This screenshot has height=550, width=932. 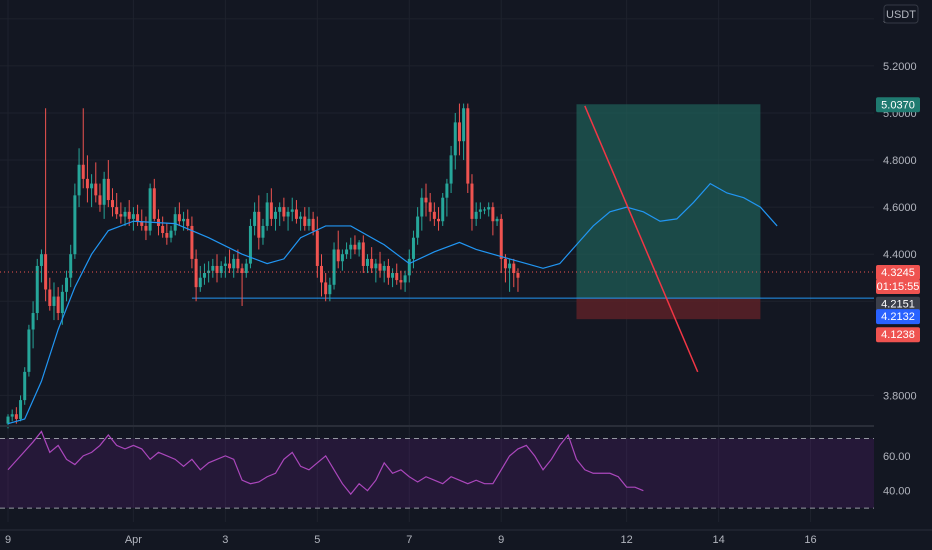 What do you see at coordinates (409, 540) in the screenshot?
I see `time-tick-label: 7` at bounding box center [409, 540].